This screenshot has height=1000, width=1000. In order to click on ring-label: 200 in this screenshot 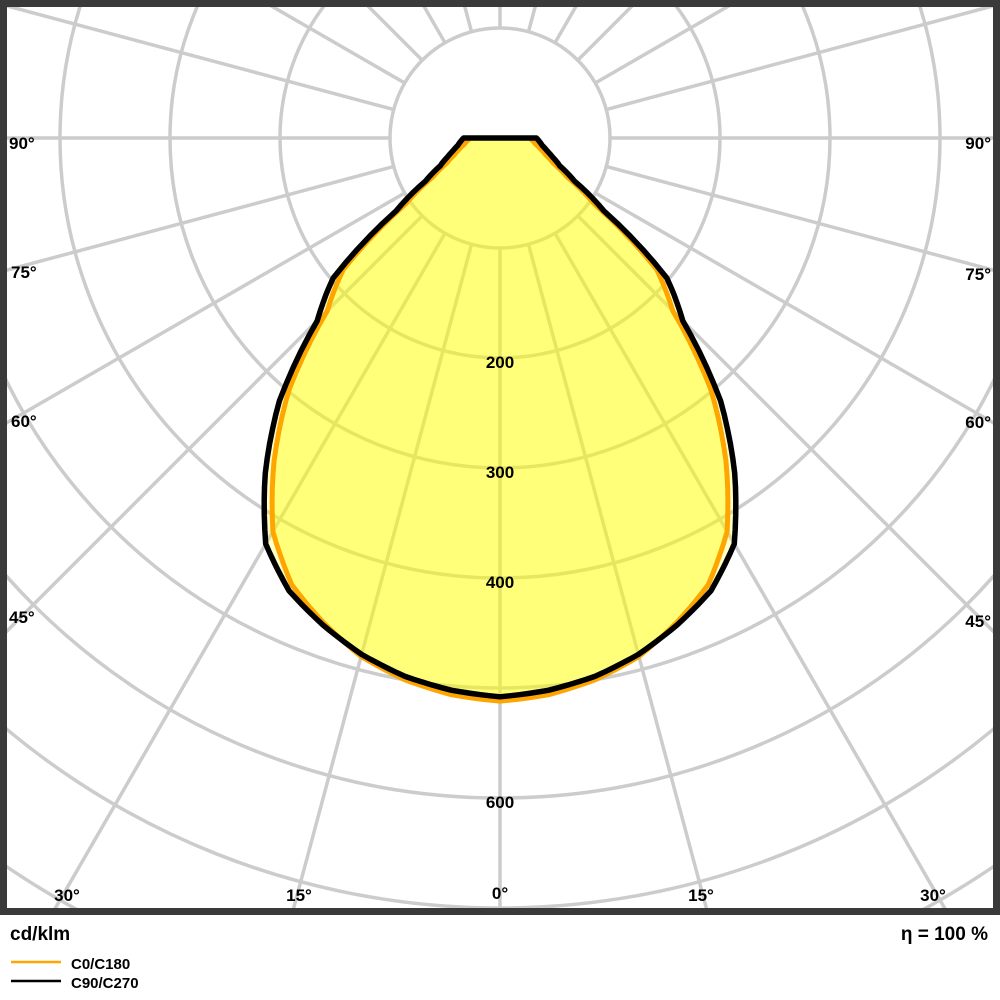, I will do `click(500, 362)`.